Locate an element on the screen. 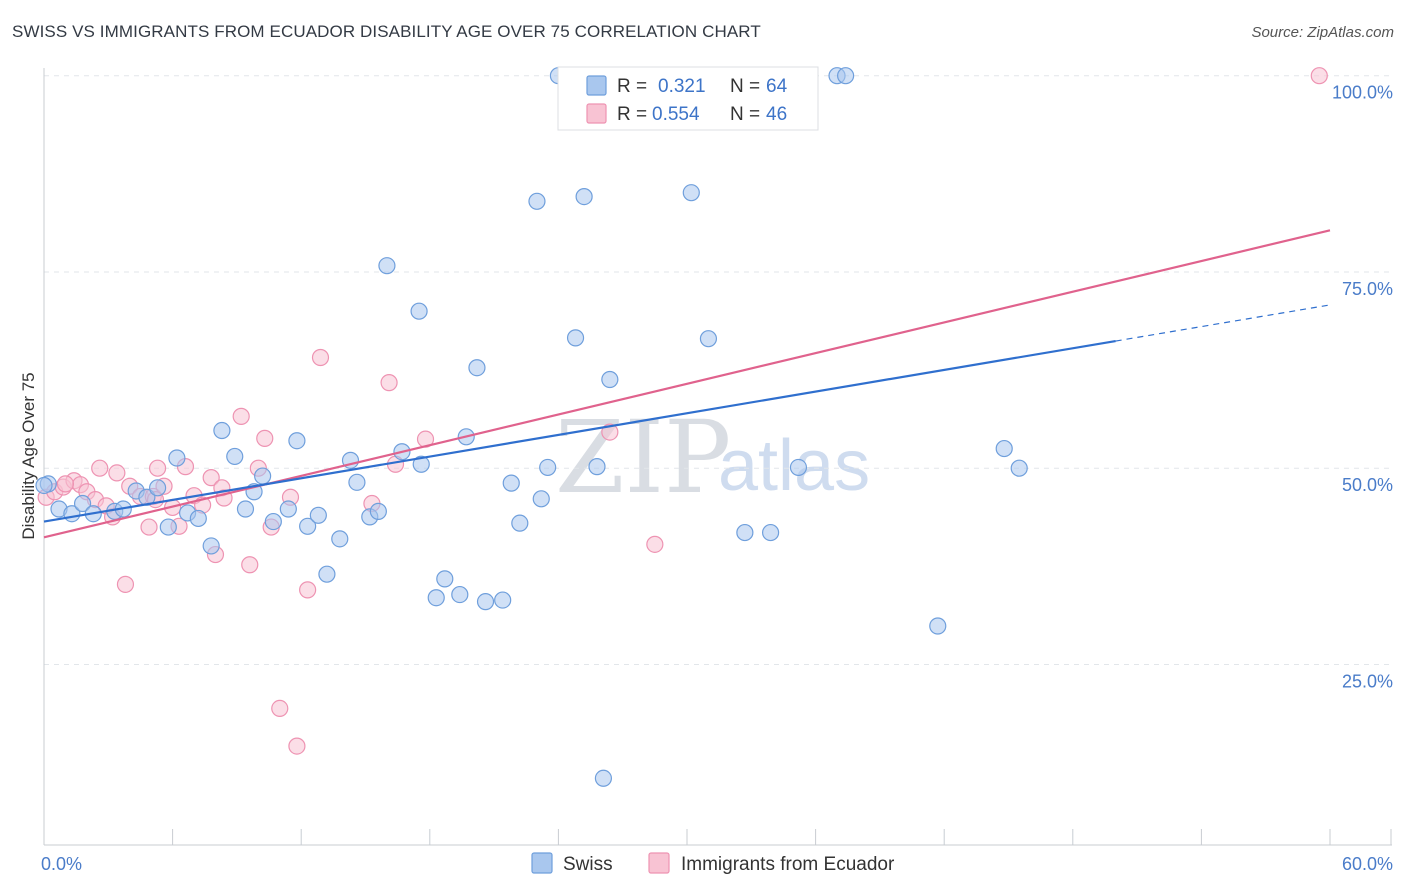 Image resolution: width=1406 pixels, height=892 pixels. x-tick-label-60: 60.0% is located at coordinates (1367, 864).